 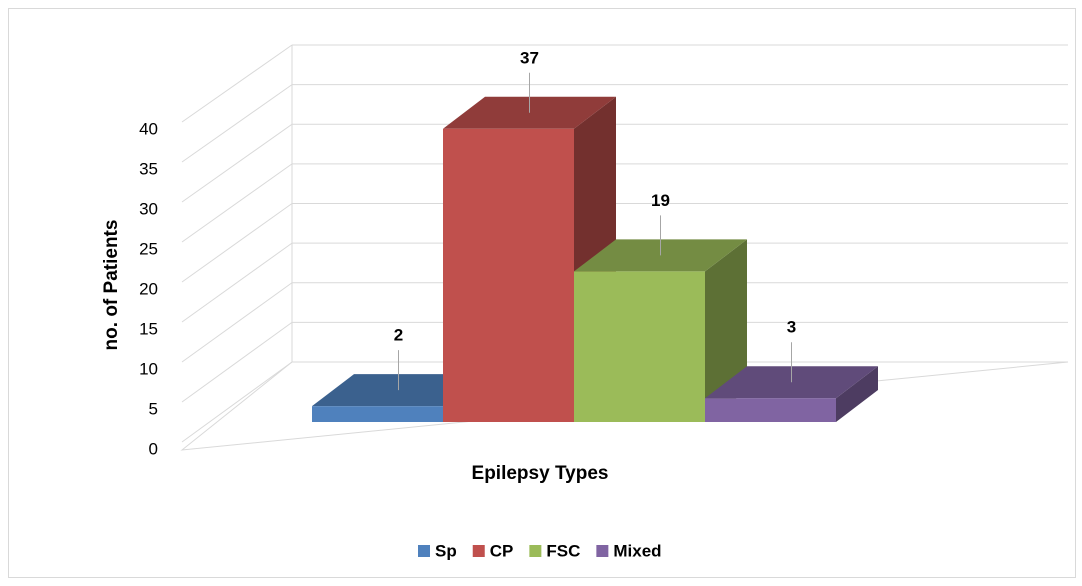 I want to click on legend-label: Mixed, so click(x=637, y=550).